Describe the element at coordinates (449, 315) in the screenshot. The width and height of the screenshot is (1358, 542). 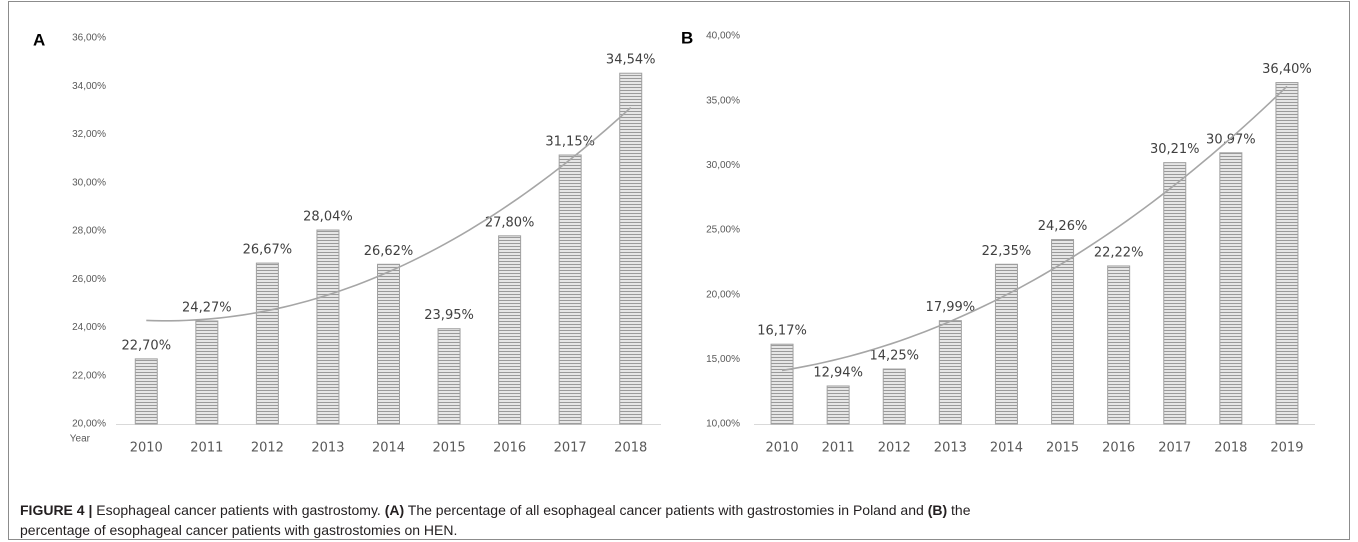
I see `value-label: 23,95%` at that location.